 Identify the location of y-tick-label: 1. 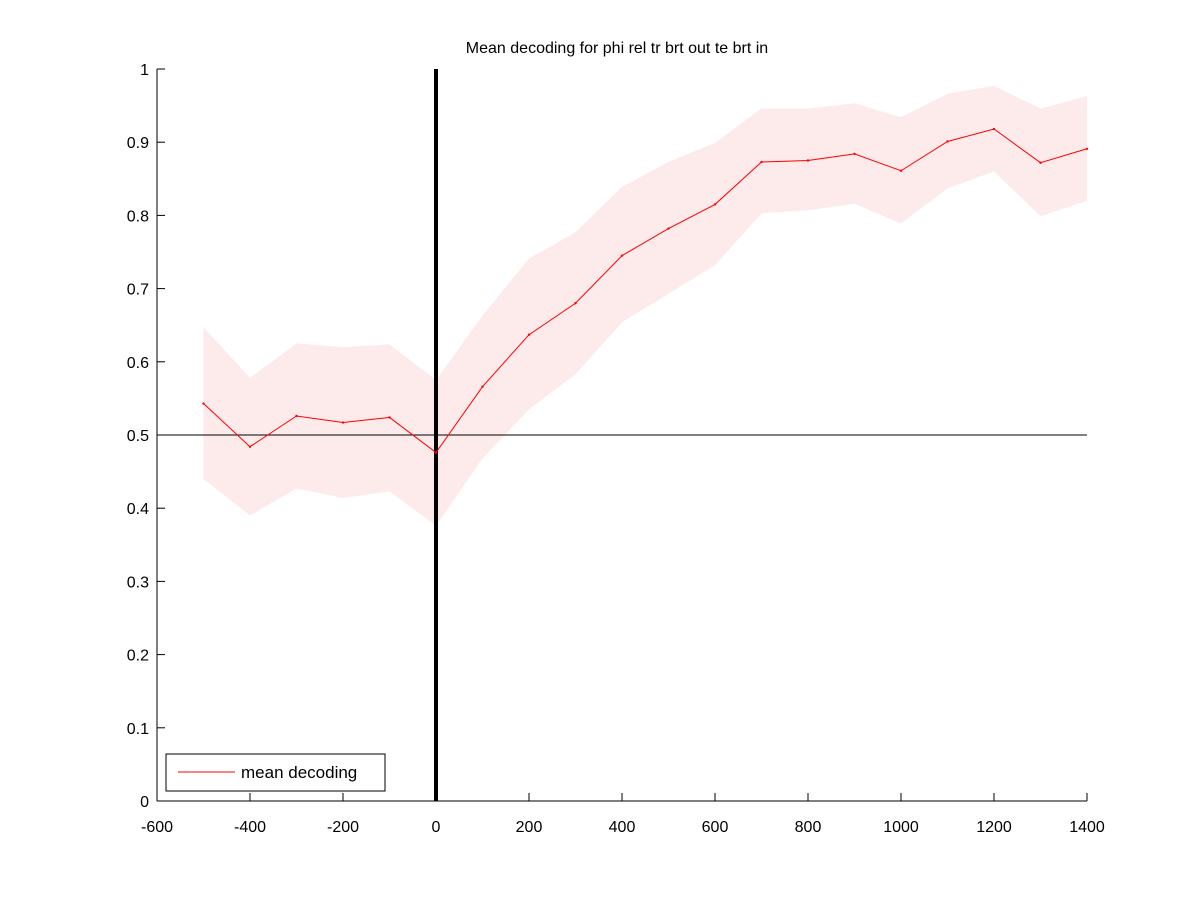
(144, 70).